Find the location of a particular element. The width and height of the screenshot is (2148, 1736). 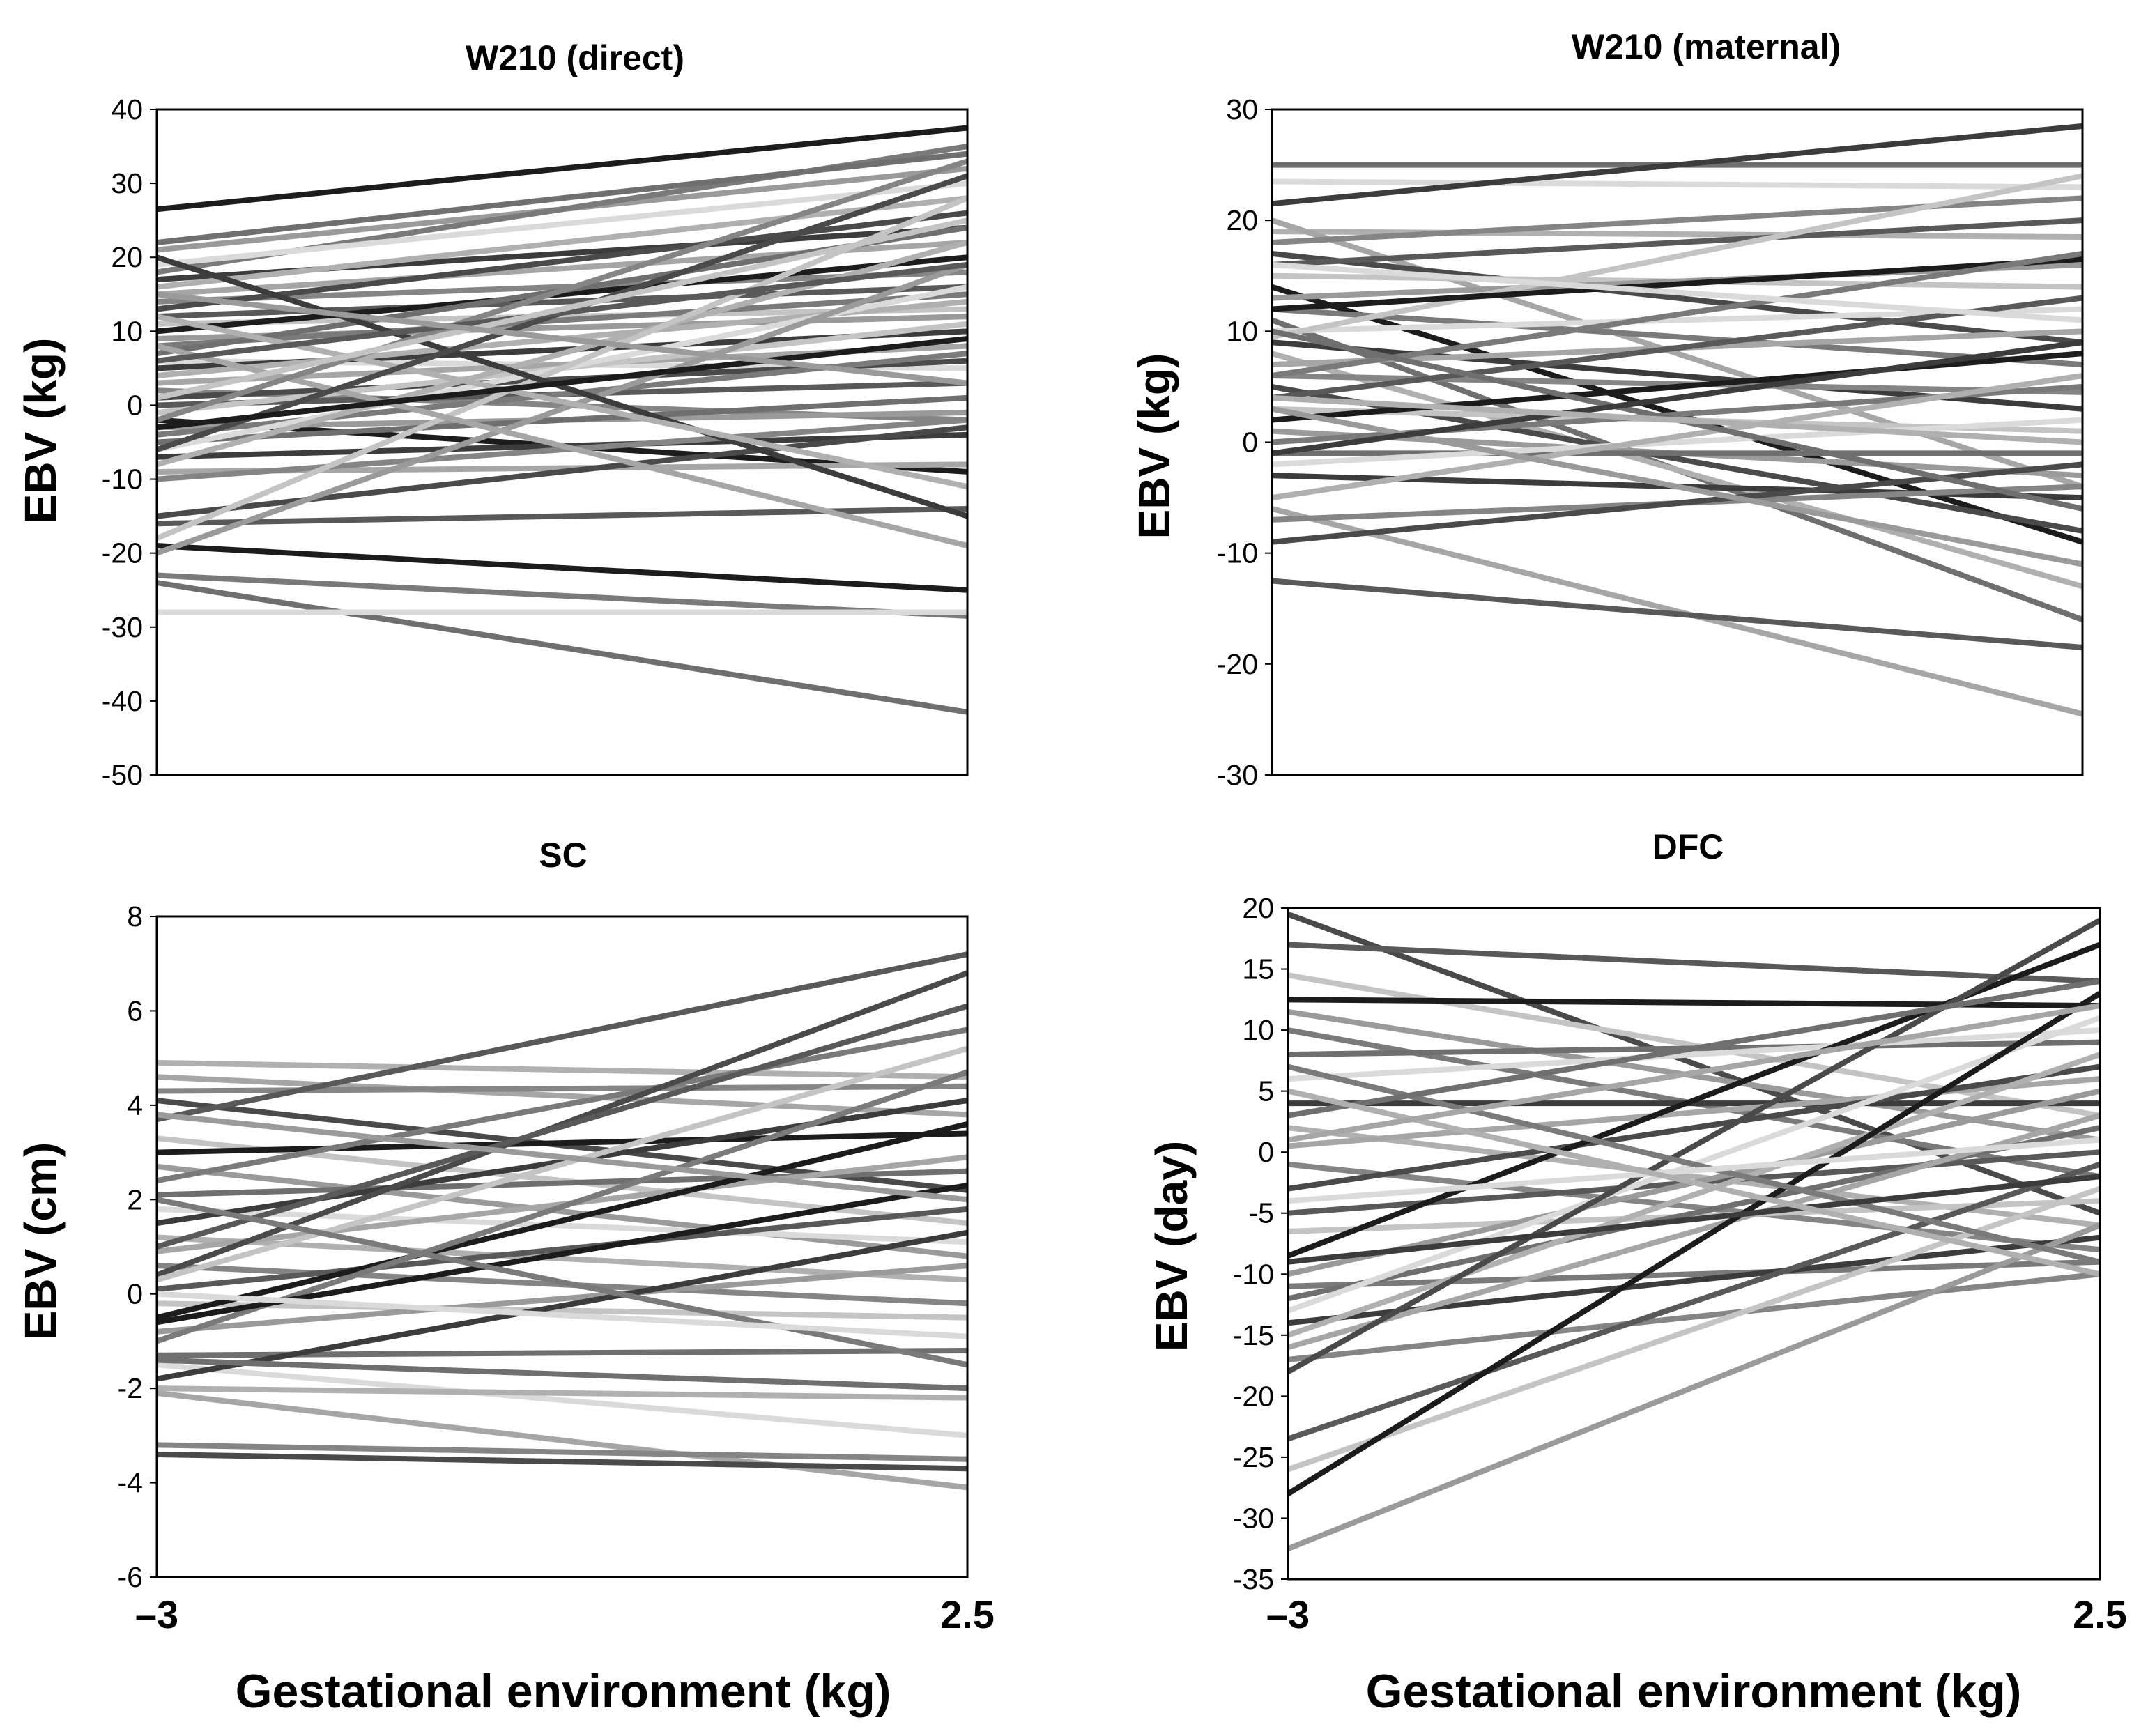

series-line-s36 is located at coordinates (562, 368).